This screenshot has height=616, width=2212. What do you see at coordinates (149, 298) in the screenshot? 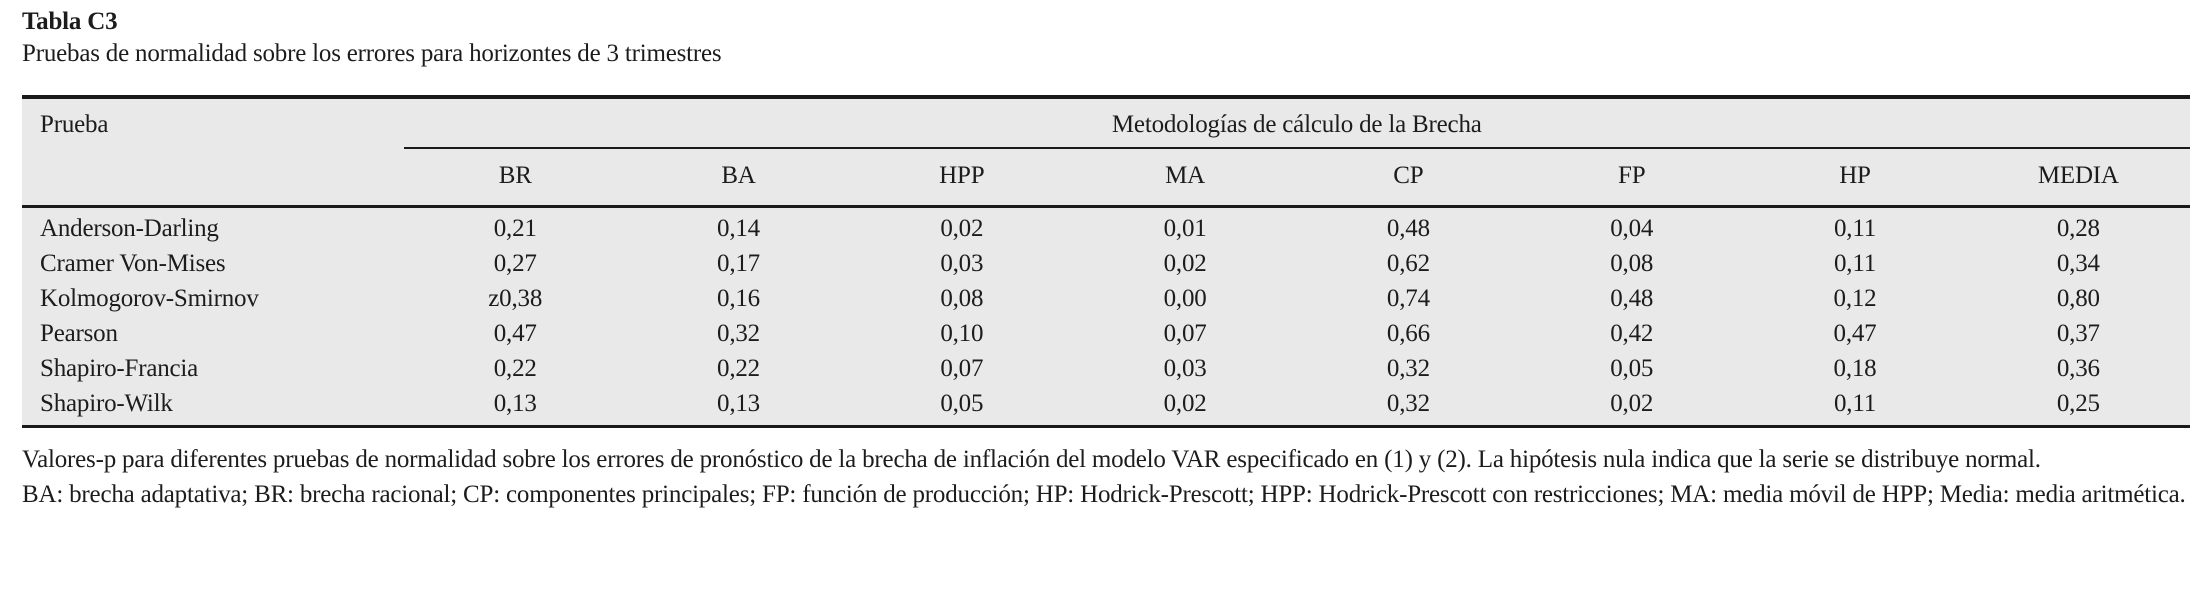
I see `row-label-kolmogorov-smirnov: Kolmogorov-Smirnov` at bounding box center [149, 298].